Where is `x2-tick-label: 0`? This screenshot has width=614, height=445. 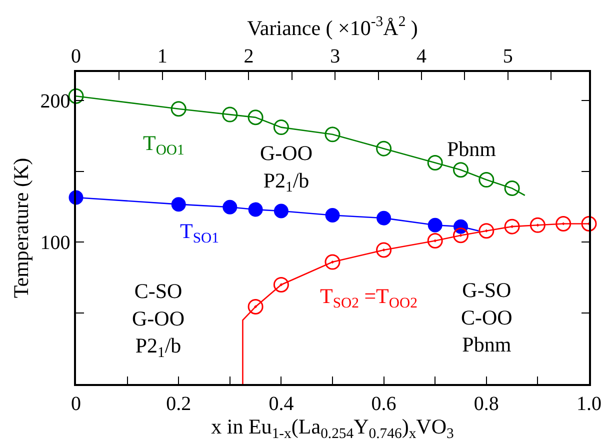 x2-tick-label: 0 is located at coordinates (76, 56).